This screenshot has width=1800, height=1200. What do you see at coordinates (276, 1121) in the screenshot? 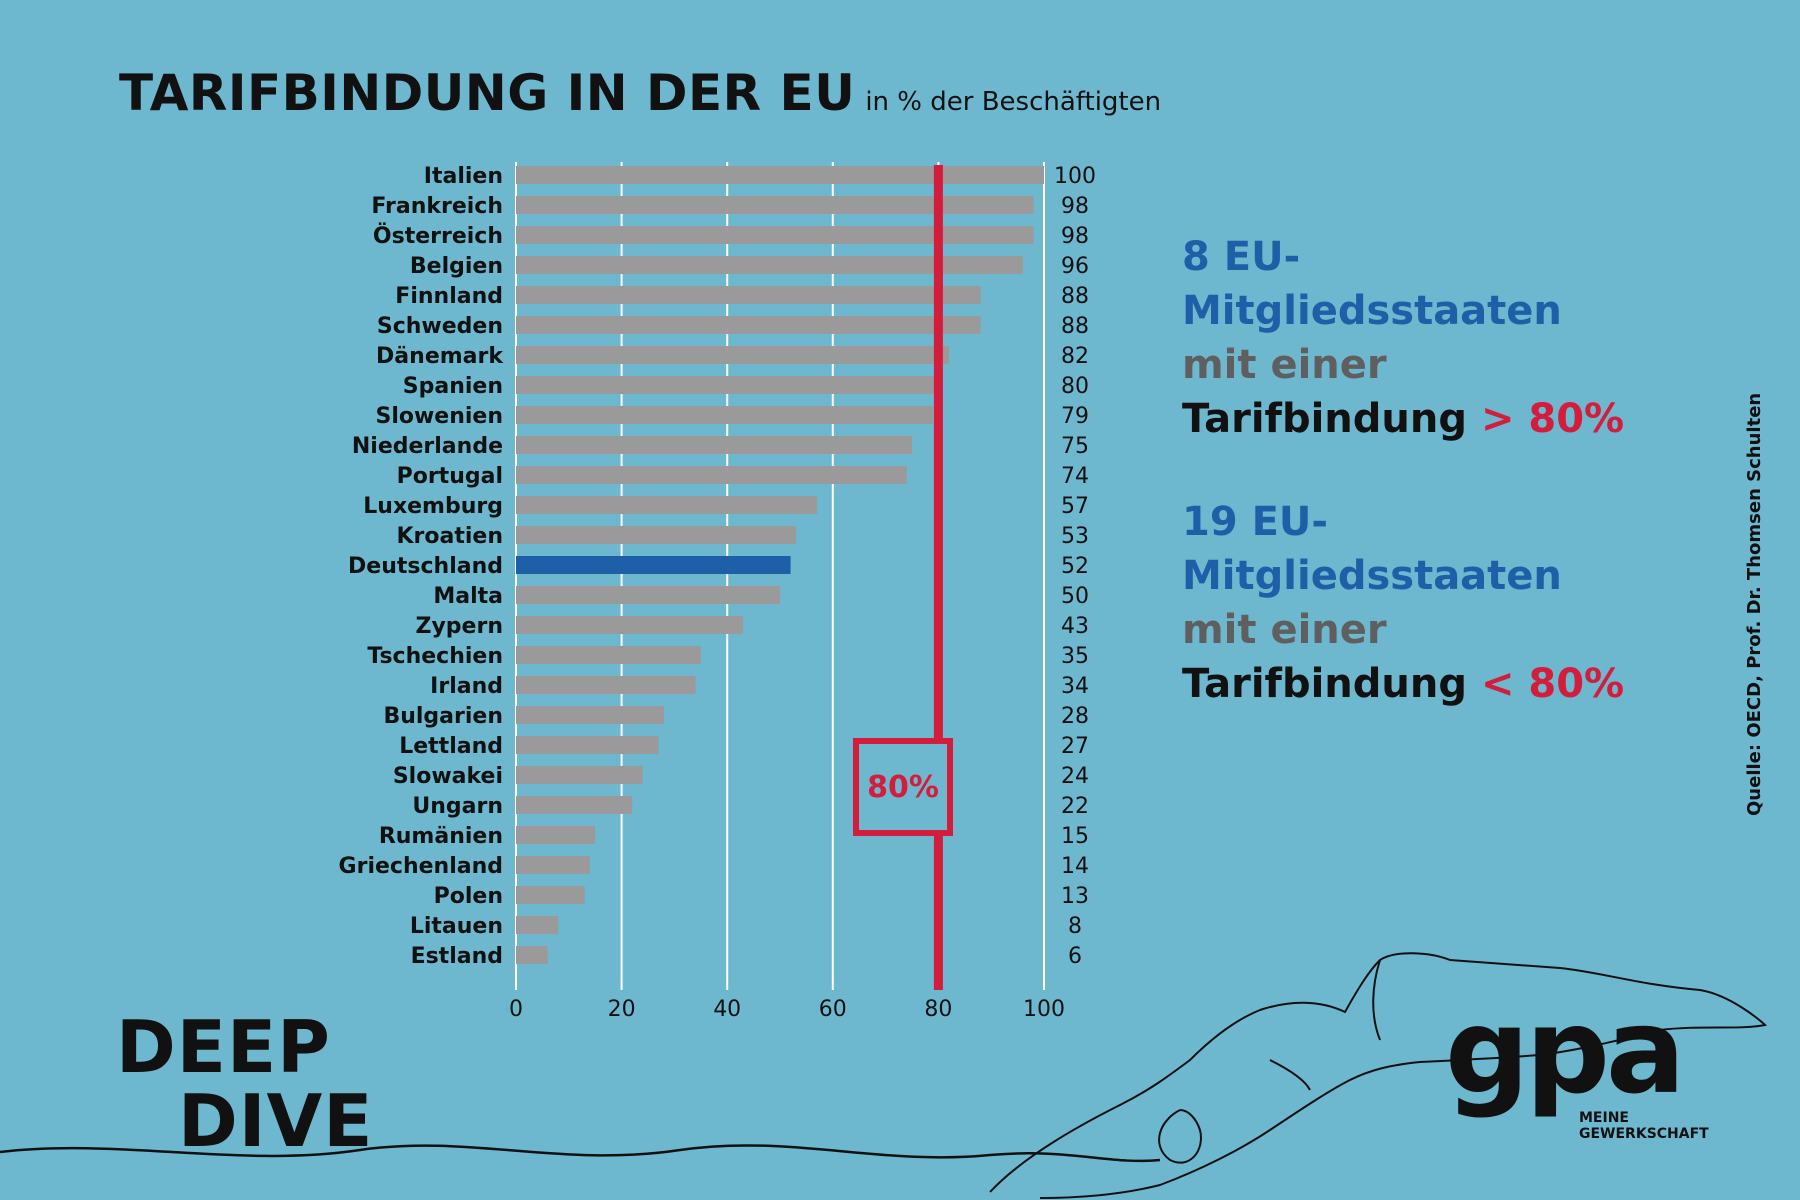
I see `dive-word: DIVE` at bounding box center [276, 1121].